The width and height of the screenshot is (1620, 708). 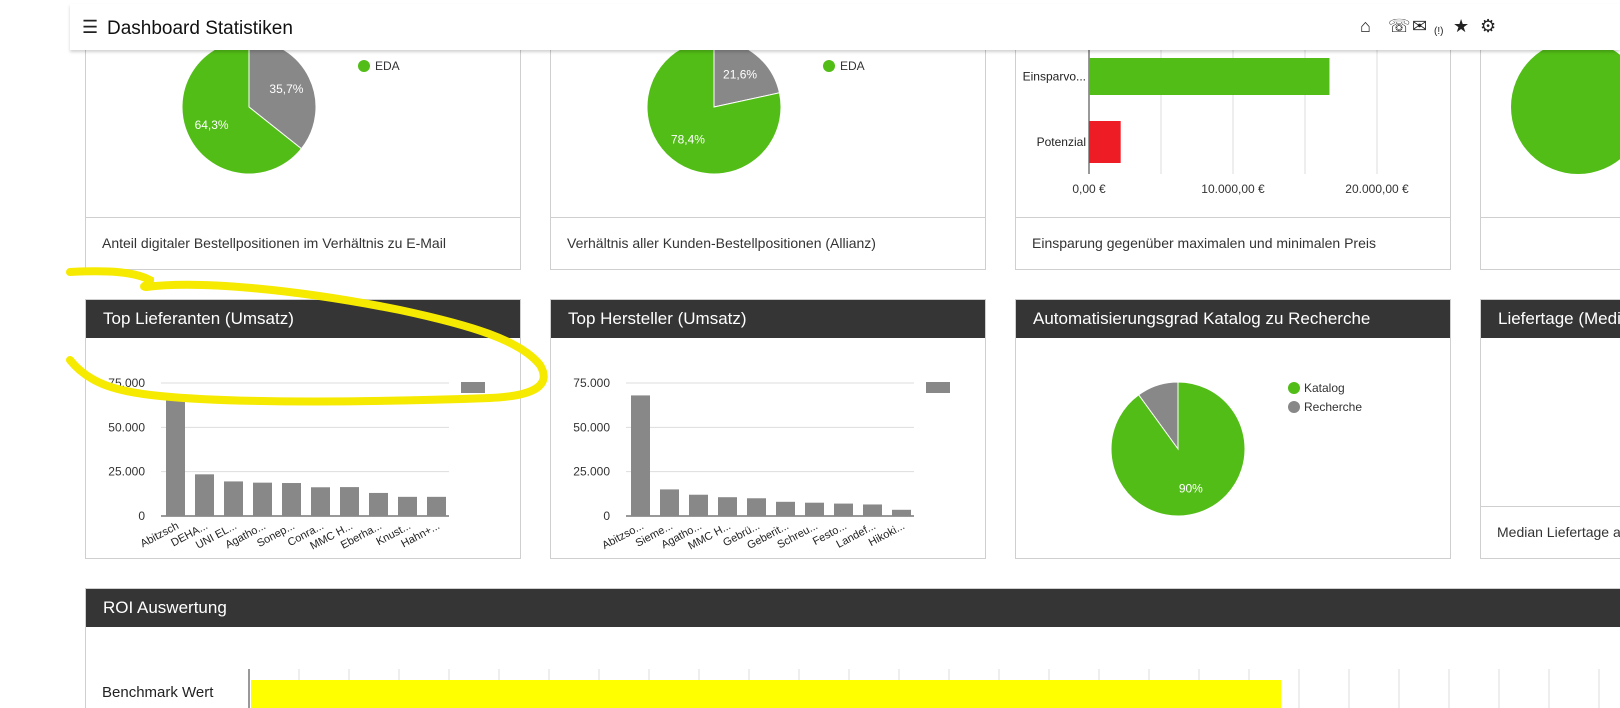 I want to click on chart-automation-pie: 90% Katalog Recherche, so click(x=1236, y=449).